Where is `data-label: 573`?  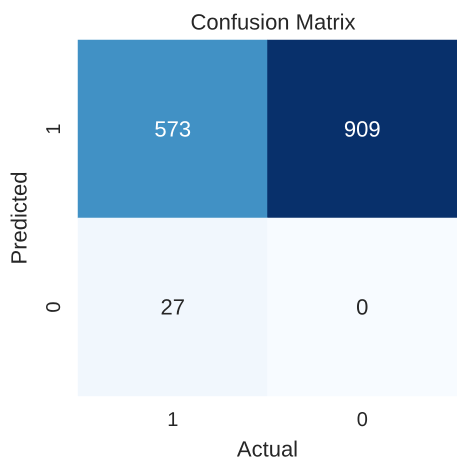
data-label: 573 is located at coordinates (173, 129).